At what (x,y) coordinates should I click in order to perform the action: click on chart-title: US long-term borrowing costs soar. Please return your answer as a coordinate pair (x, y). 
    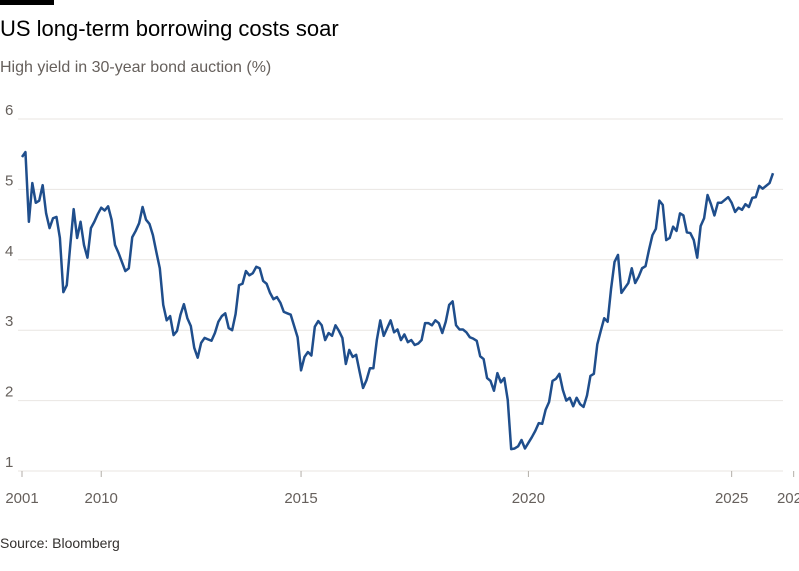
    Looking at the image, I should click on (169, 28).